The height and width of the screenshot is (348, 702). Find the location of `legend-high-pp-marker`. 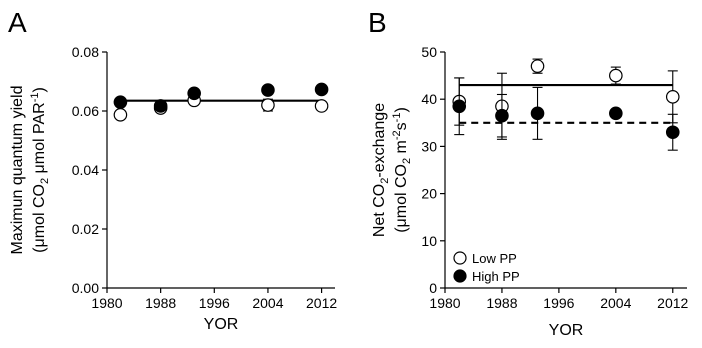

legend-high-pp-marker is located at coordinates (460, 276).